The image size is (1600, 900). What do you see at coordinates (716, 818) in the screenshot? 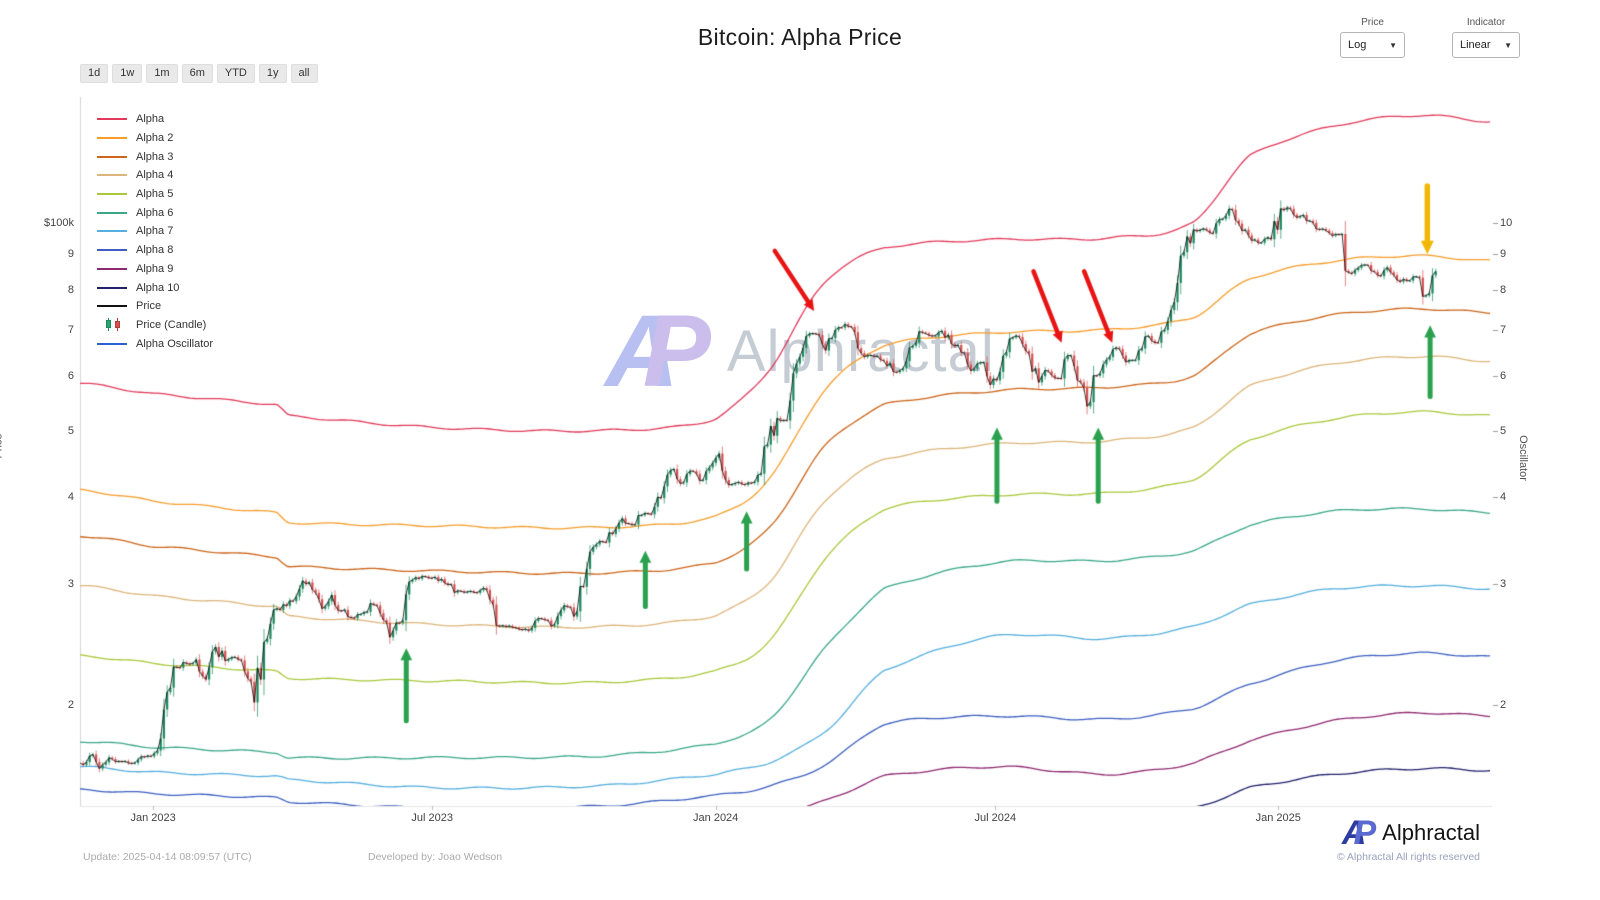
I see `x-tick-label: Jan 2024` at bounding box center [716, 818].